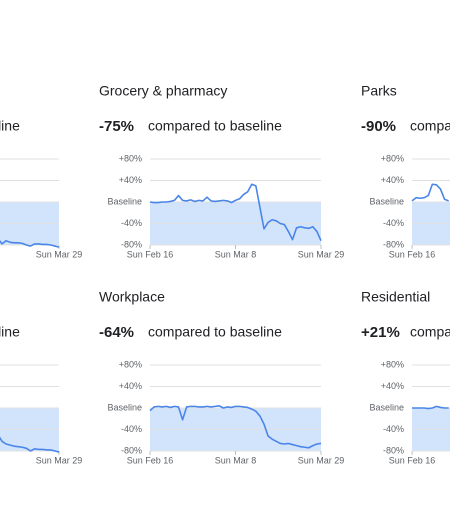 This screenshot has width=450, height=509. Describe the element at coordinates (379, 91) in the screenshot. I see `card-title: Parks` at that location.